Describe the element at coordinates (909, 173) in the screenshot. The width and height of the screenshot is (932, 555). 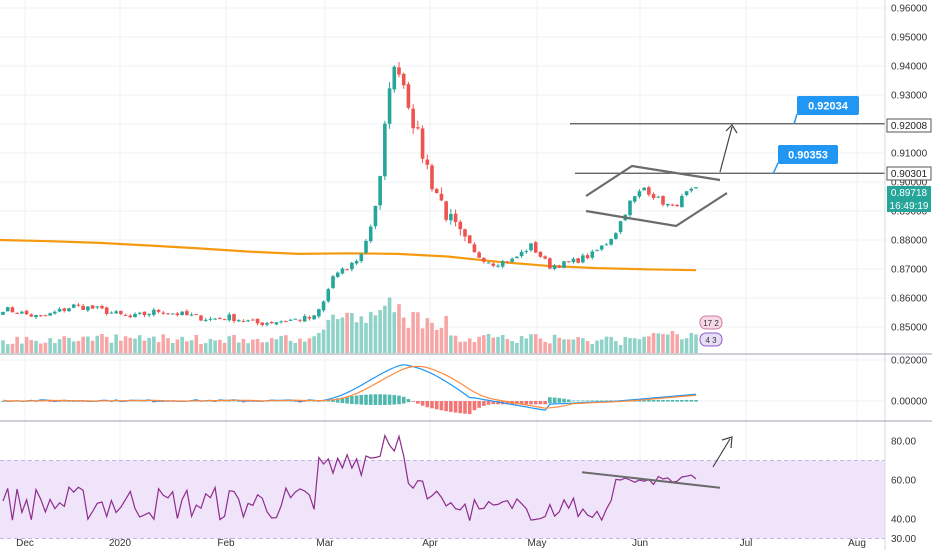
I see `axis-price-label-90301: 0.90301` at that location.